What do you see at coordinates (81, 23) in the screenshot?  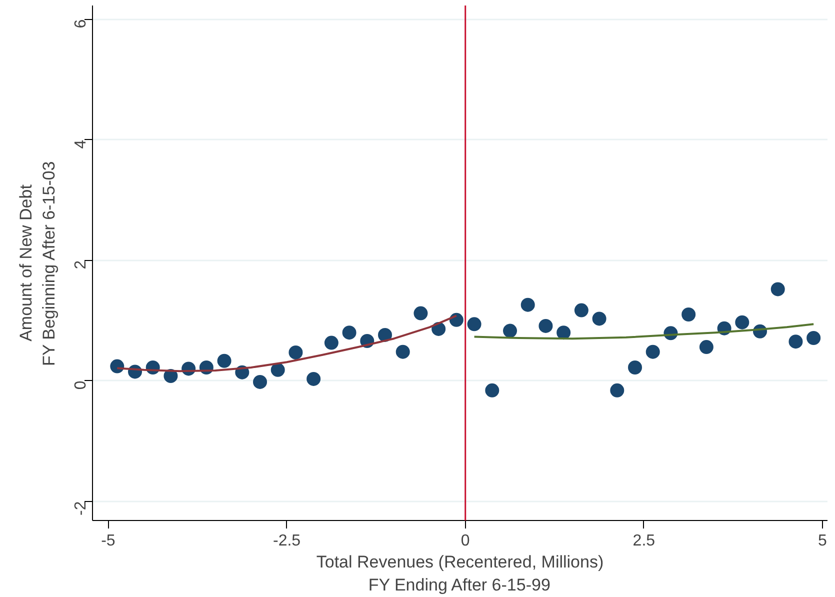 I see `y-tick-label: 6` at bounding box center [81, 23].